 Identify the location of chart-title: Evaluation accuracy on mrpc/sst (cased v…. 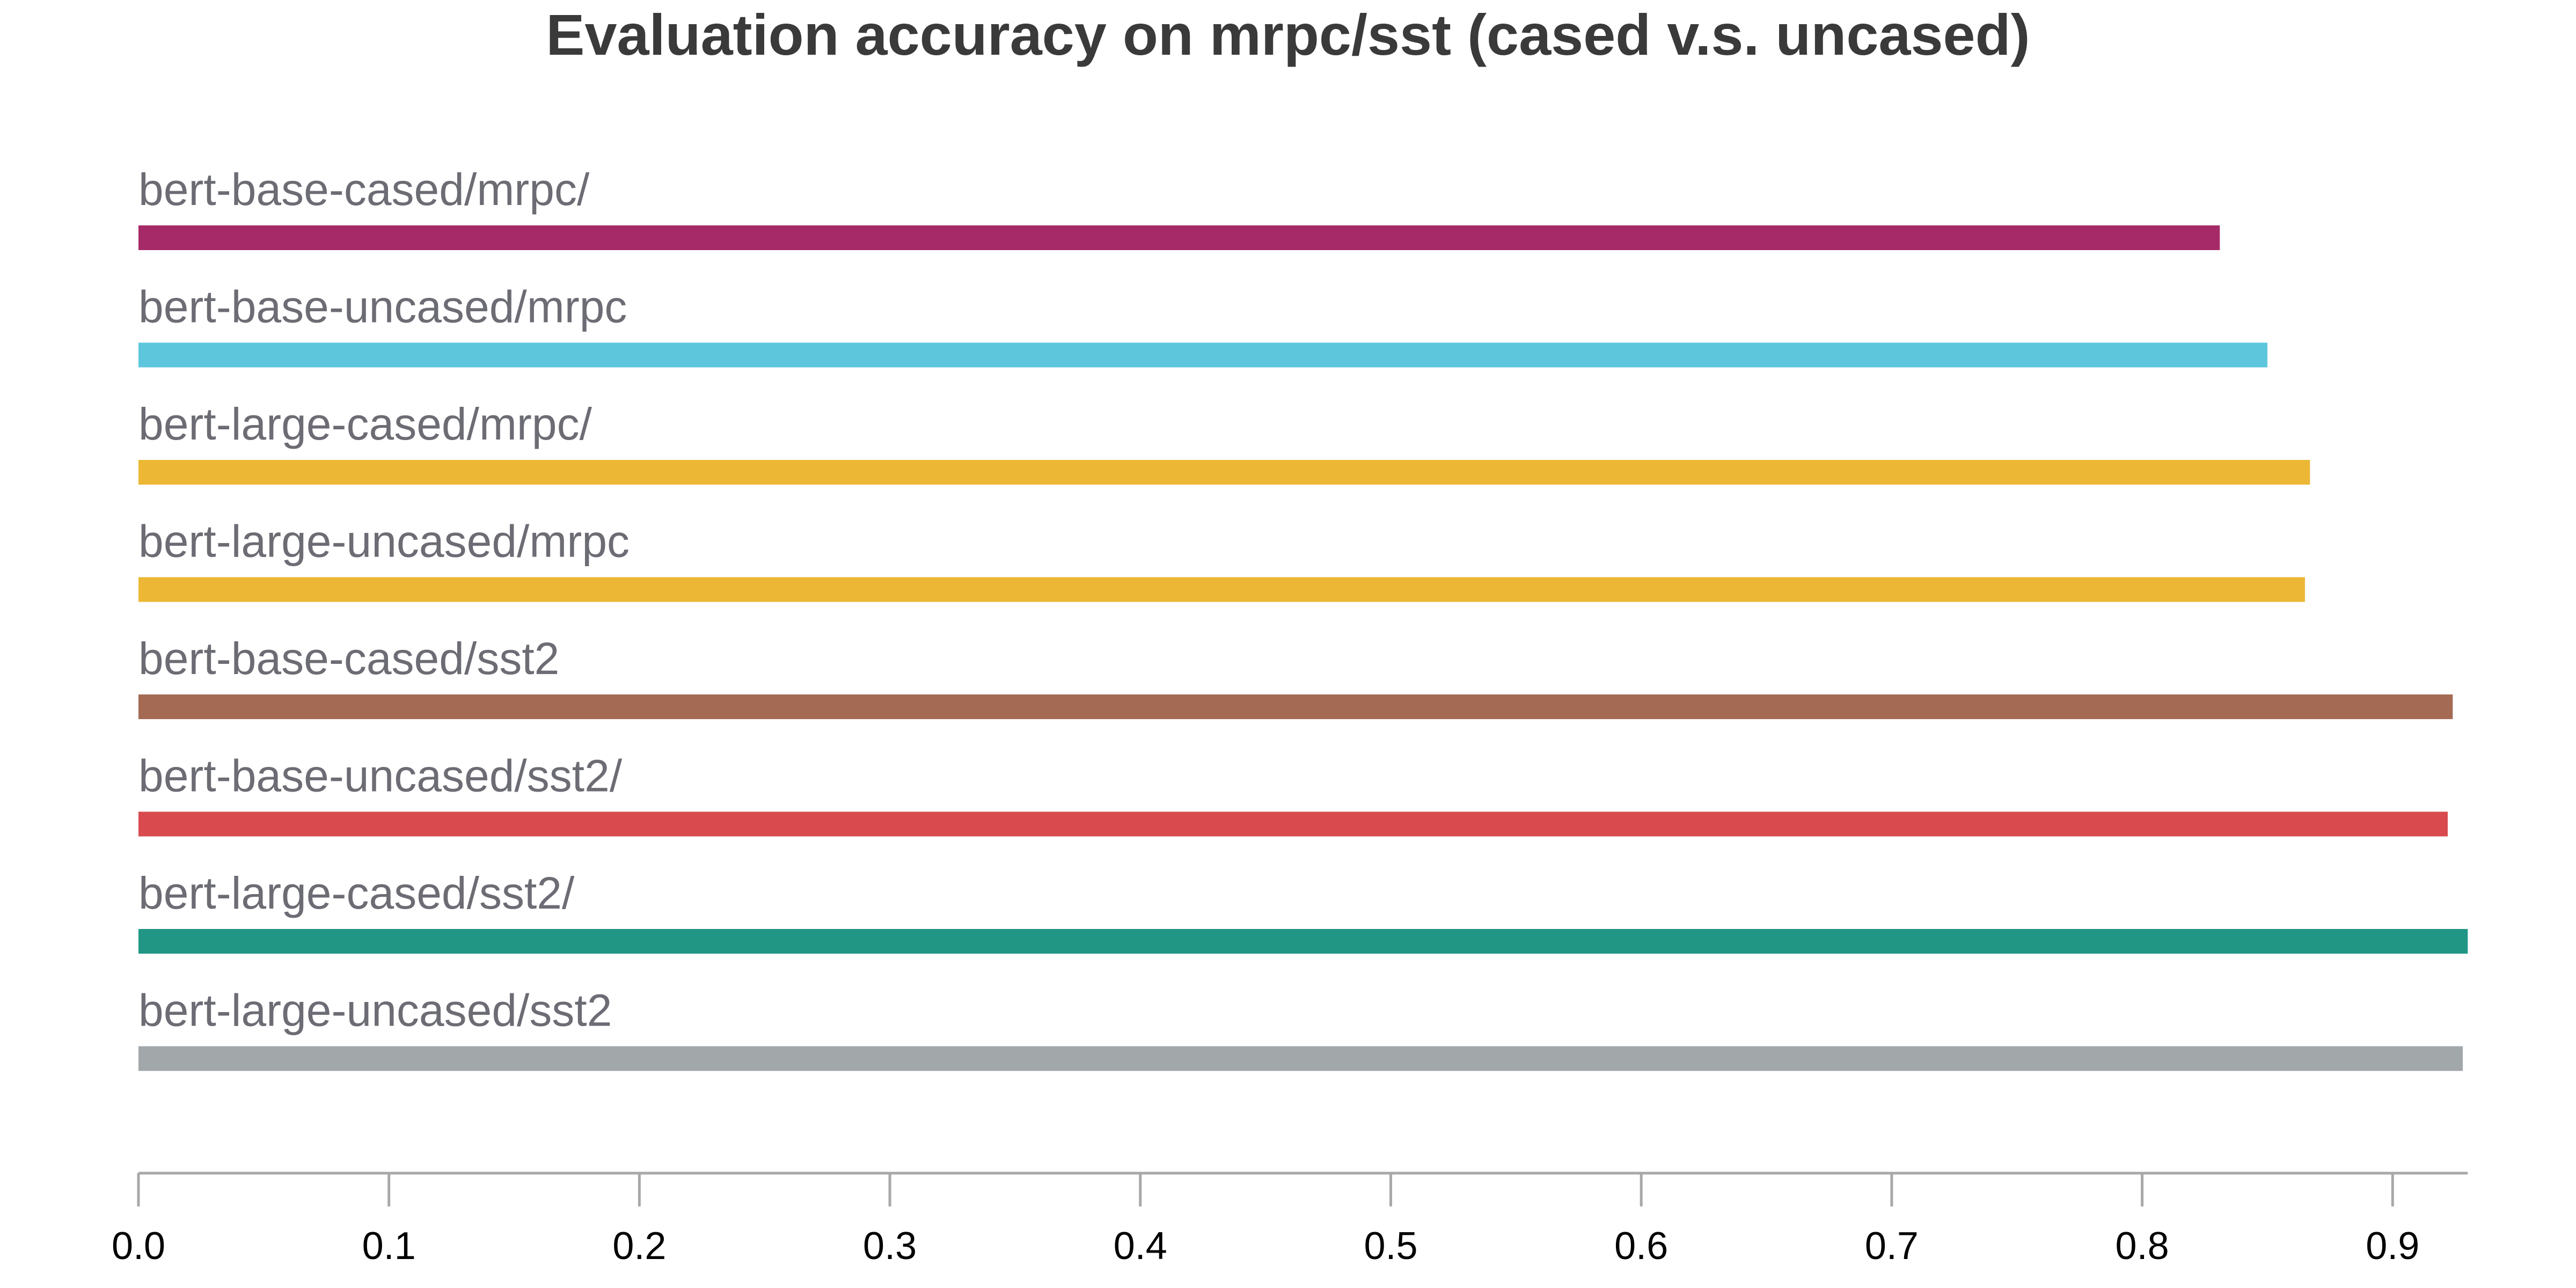
(1288, 34).